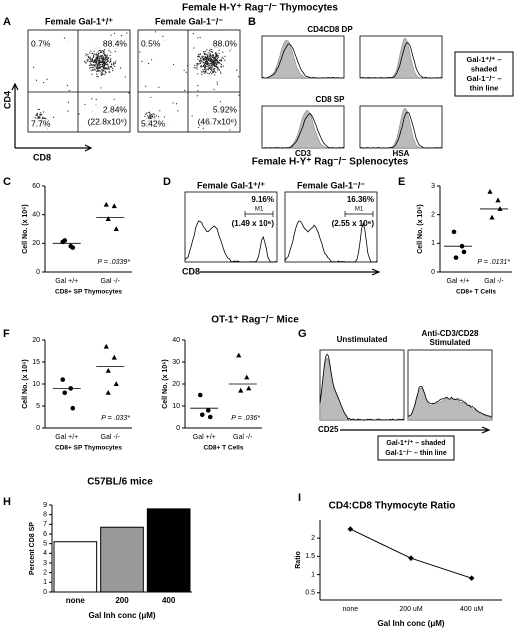 This screenshot has height=631, width=520. What do you see at coordinates (115, 418) in the screenshot?
I see `p-value: P = .033*` at bounding box center [115, 418].